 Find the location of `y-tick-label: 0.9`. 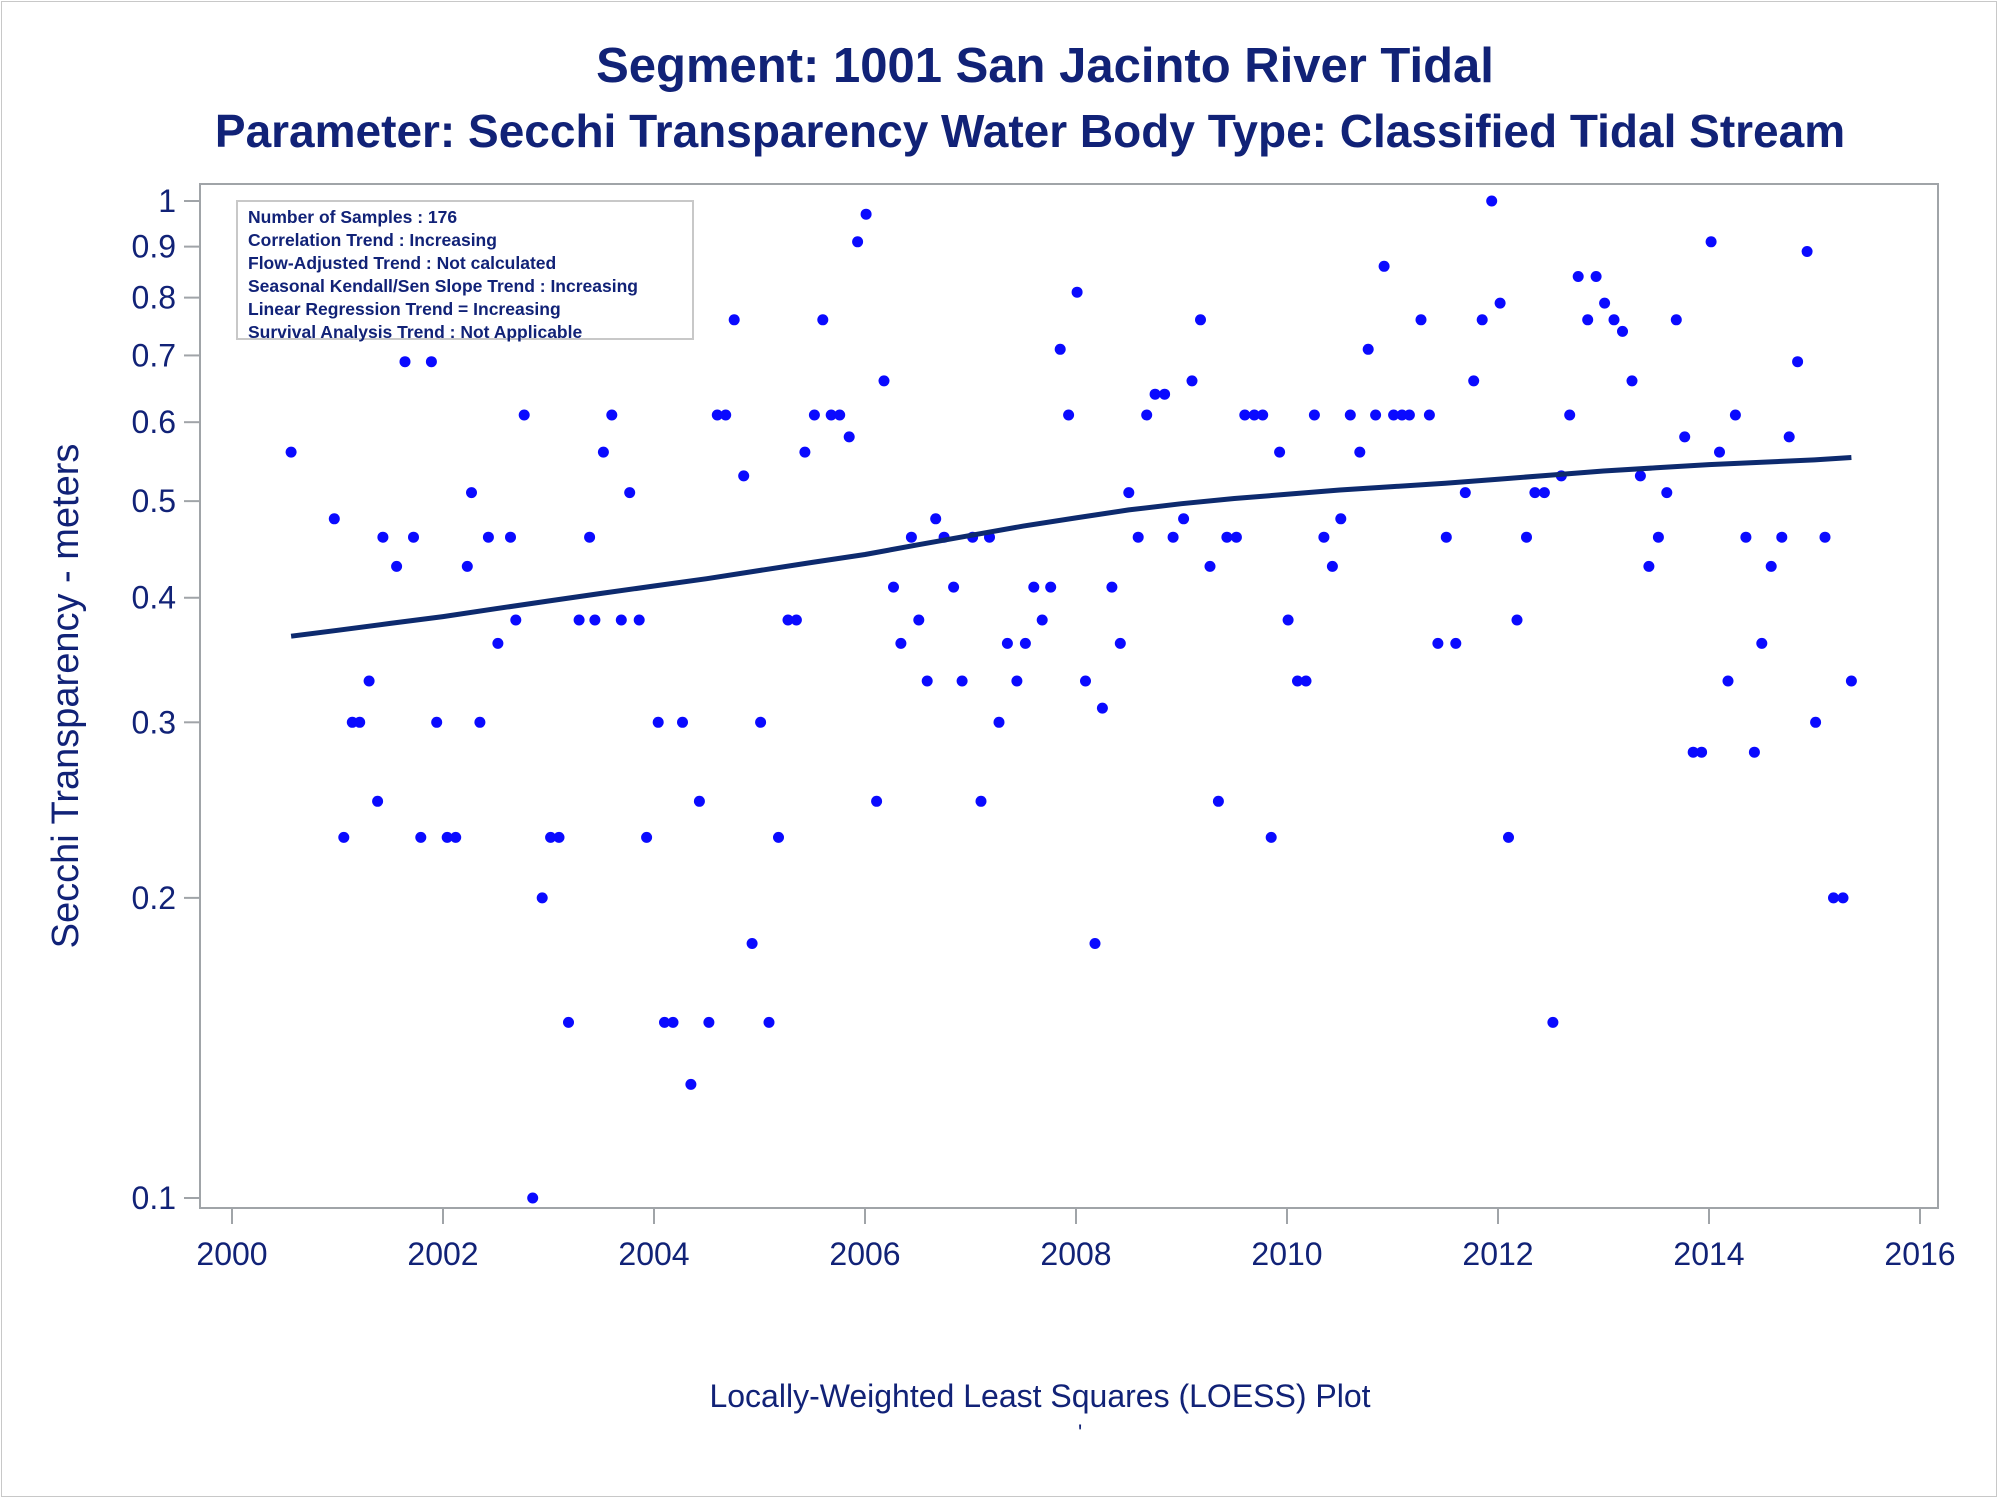

y-tick-label: 0.9 is located at coordinates (154, 247).